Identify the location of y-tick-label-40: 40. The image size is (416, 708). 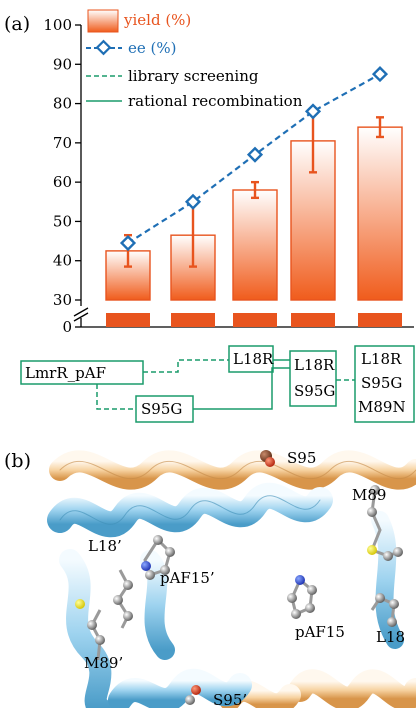
(62, 261).